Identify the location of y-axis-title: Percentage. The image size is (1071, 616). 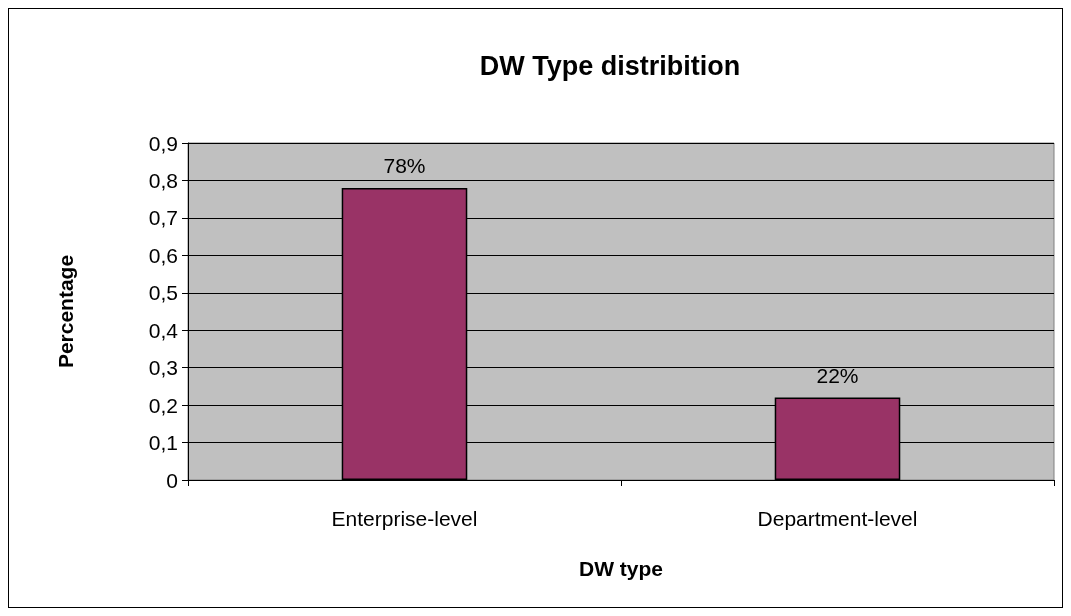
(65, 311).